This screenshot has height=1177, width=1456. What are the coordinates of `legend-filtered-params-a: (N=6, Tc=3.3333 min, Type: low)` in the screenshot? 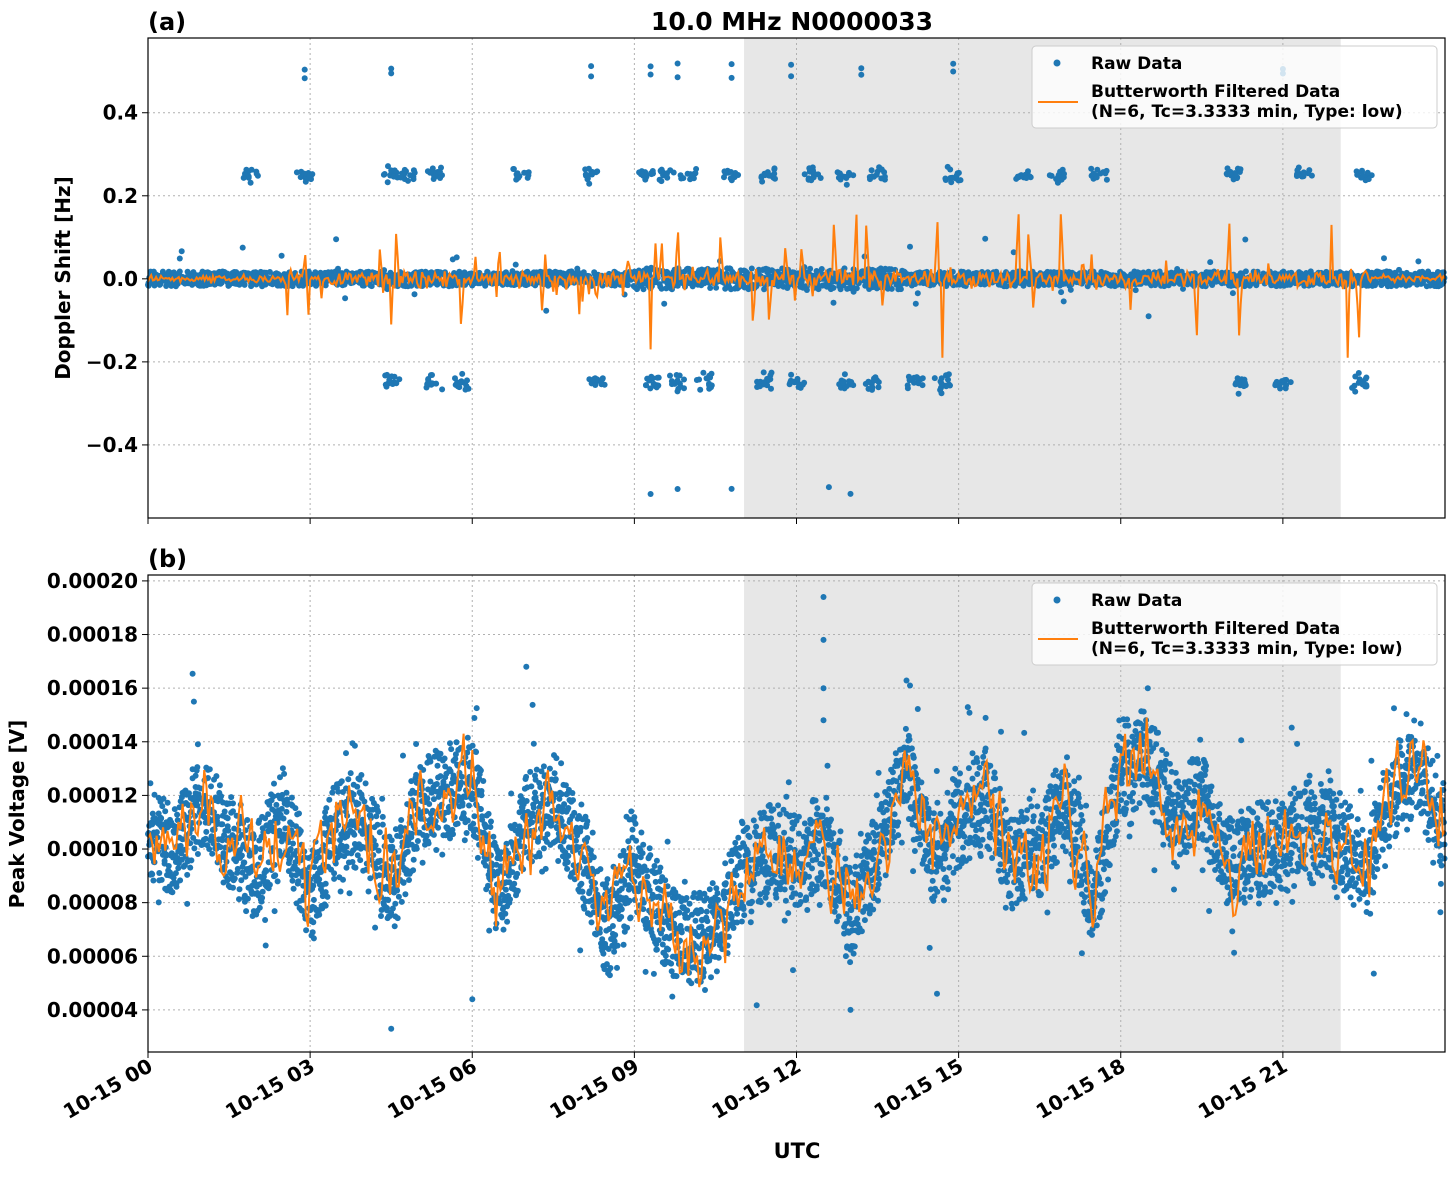 It's located at (1247, 112).